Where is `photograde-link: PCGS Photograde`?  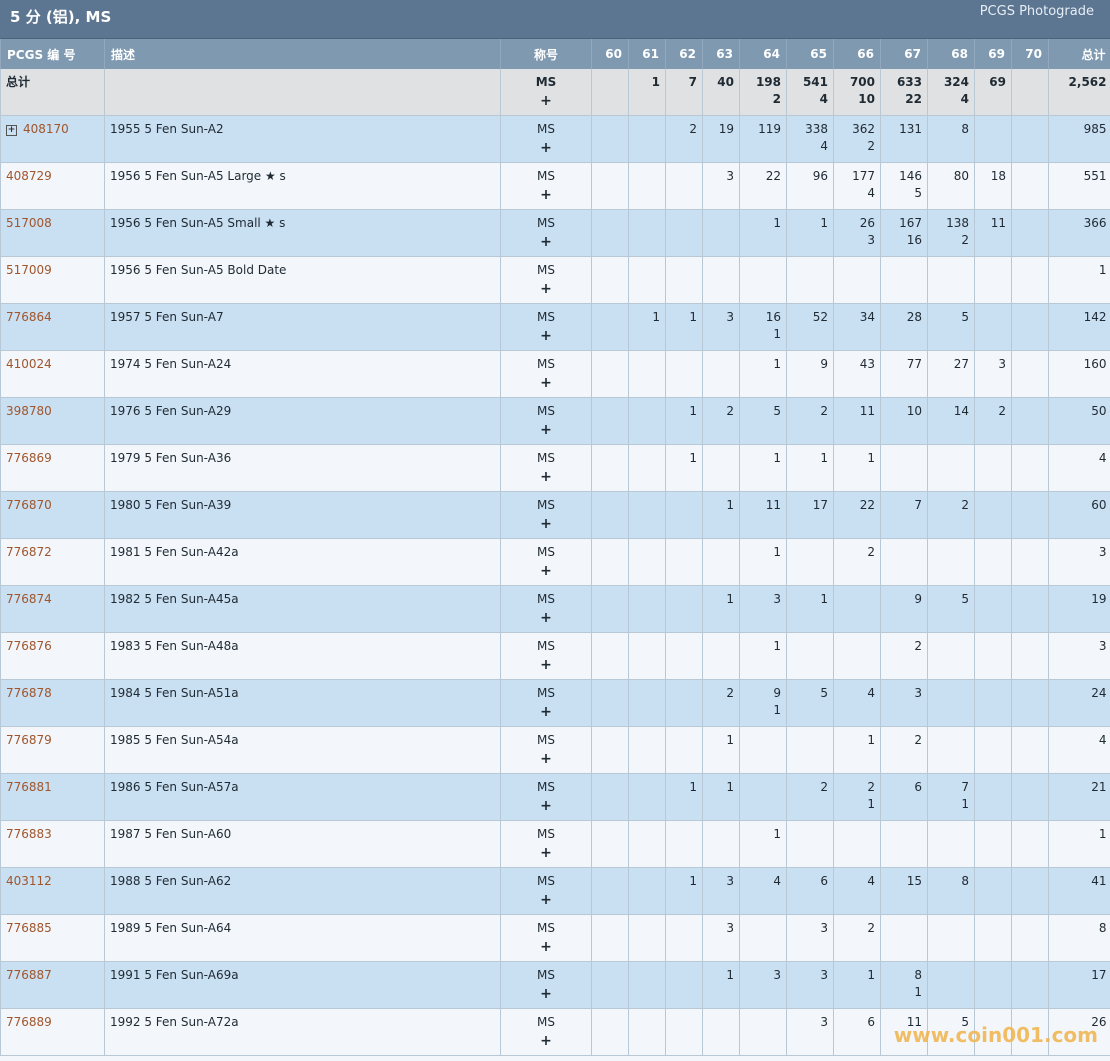 photograde-link: PCGS Photograde is located at coordinates (1036, 11).